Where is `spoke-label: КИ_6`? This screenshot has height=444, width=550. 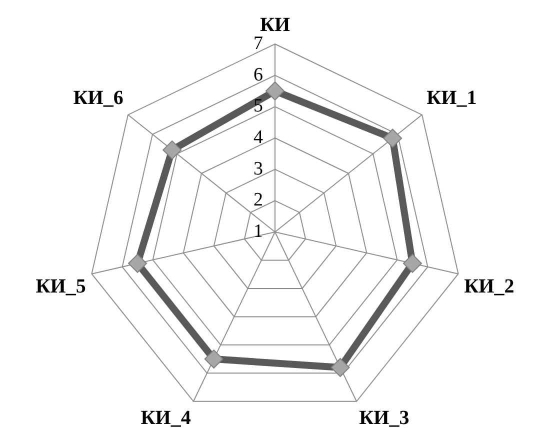
spoke-label: КИ_6 is located at coordinates (98, 98).